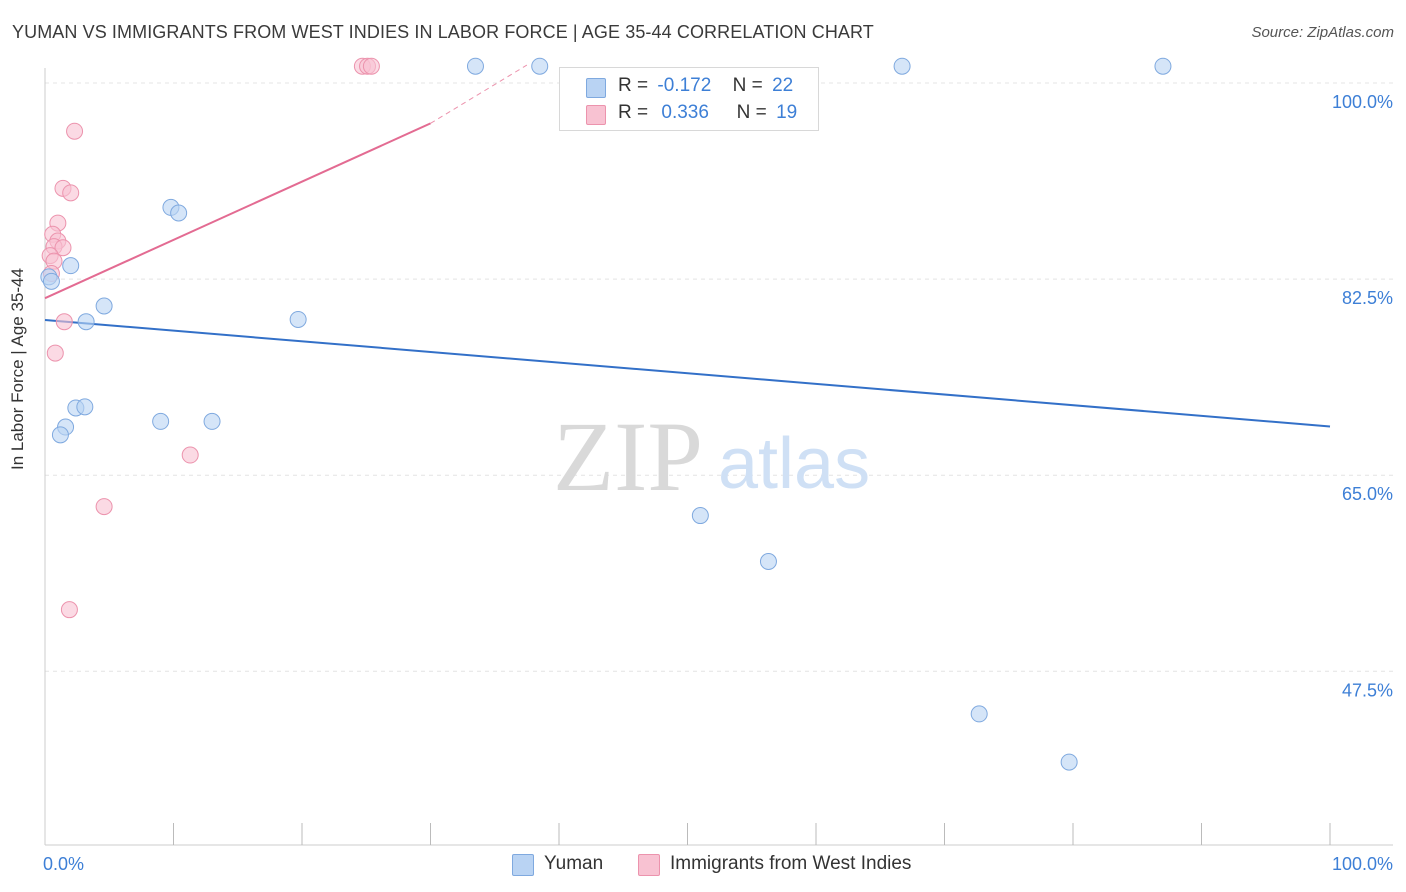 The width and height of the screenshot is (1406, 892). I want to click on watermark-atlas: atlas, so click(794, 464).